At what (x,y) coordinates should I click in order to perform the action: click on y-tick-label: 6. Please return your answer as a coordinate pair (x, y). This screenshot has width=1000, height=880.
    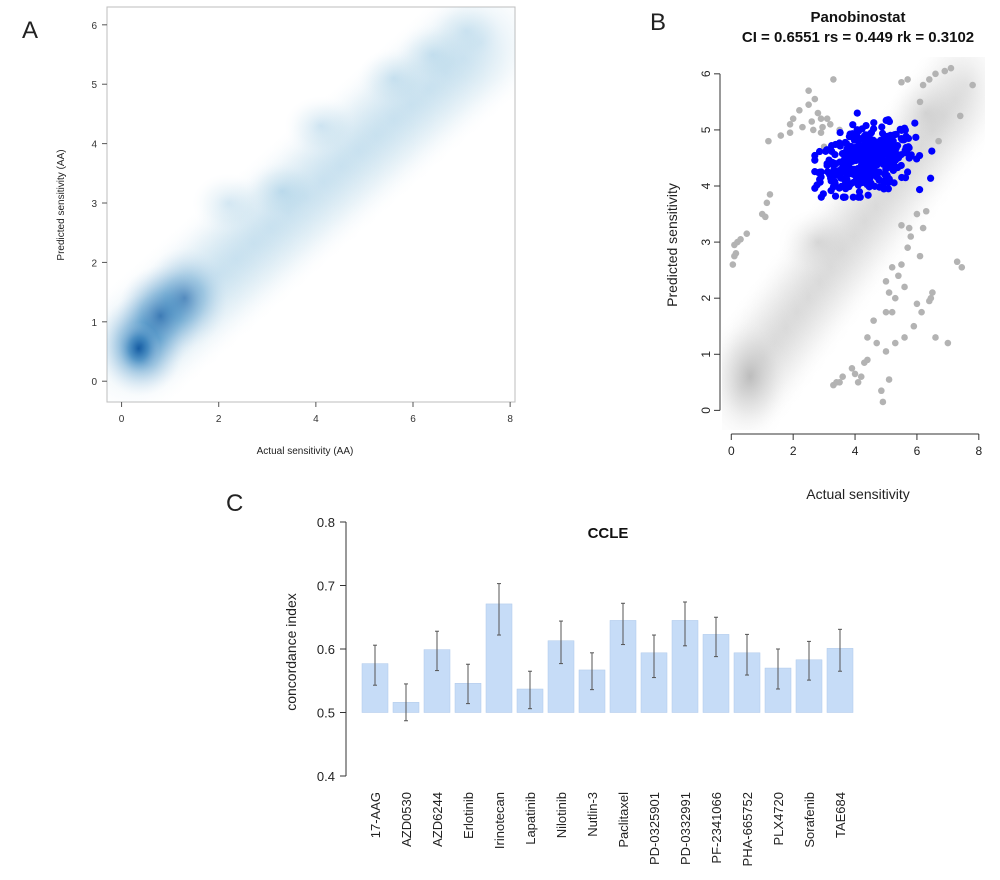
    Looking at the image, I should click on (94, 26).